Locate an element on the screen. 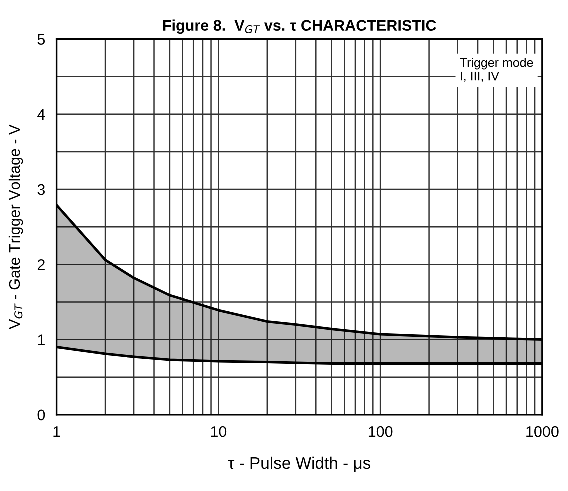  x-axis-title: τ - Pulse Width - μs is located at coordinates (299, 464).